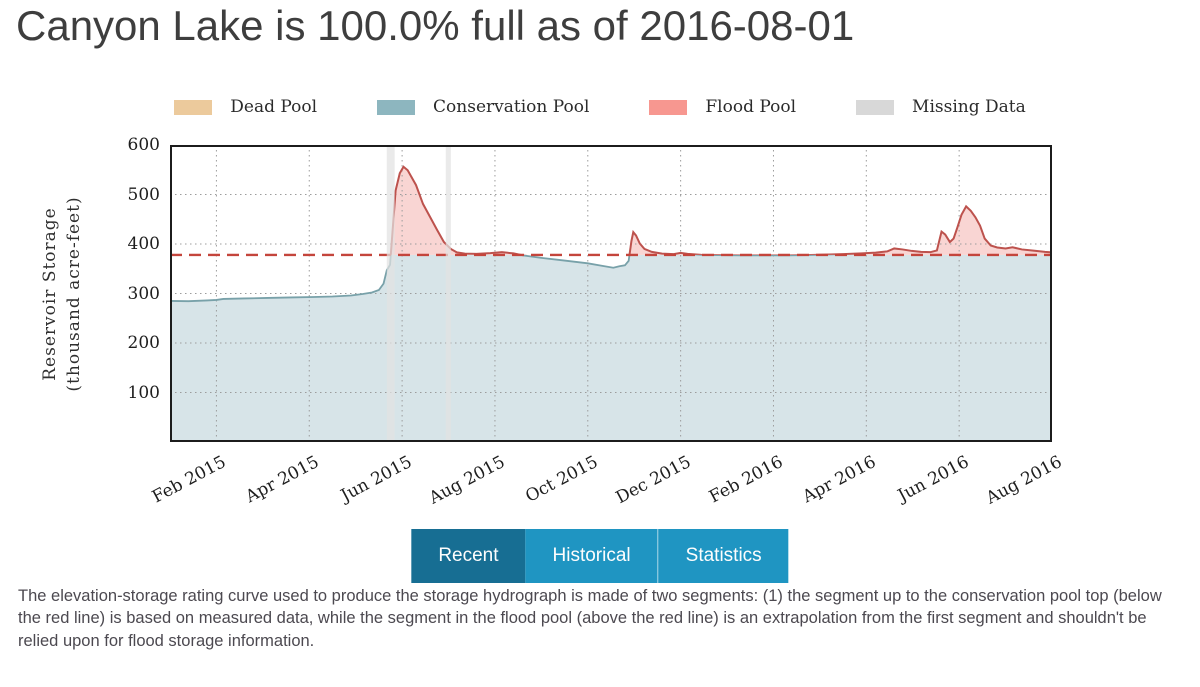  Describe the element at coordinates (562, 479) in the screenshot. I see `x-tick-label: Oct 2015` at that location.